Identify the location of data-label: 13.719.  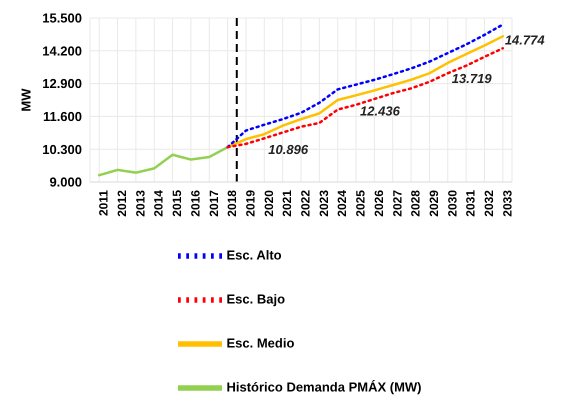
(472, 78).